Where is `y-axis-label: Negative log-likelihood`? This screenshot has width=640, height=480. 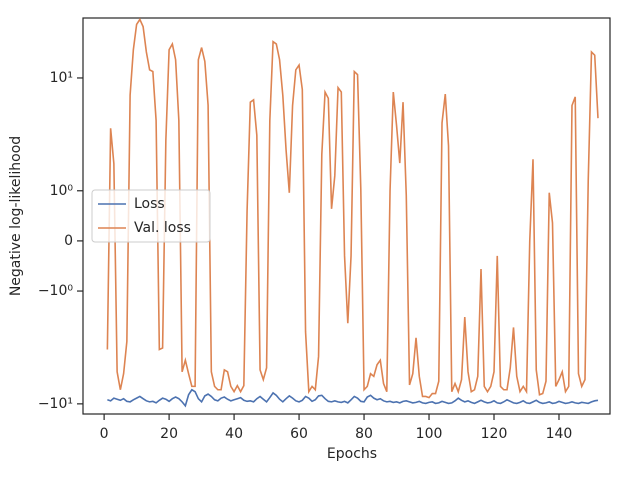 y-axis-label: Negative log-likelihood is located at coordinates (16, 216).